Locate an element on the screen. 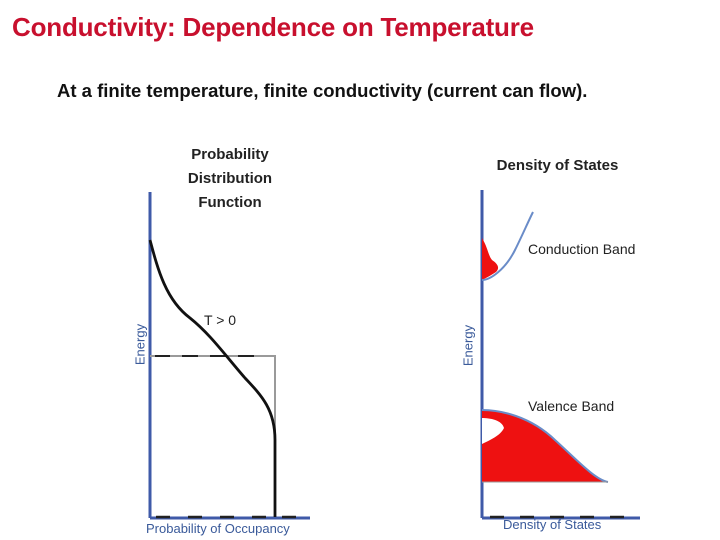 Image resolution: width=720 pixels, height=540 pixels. conduction-band-curve is located at coordinates (507, 246).